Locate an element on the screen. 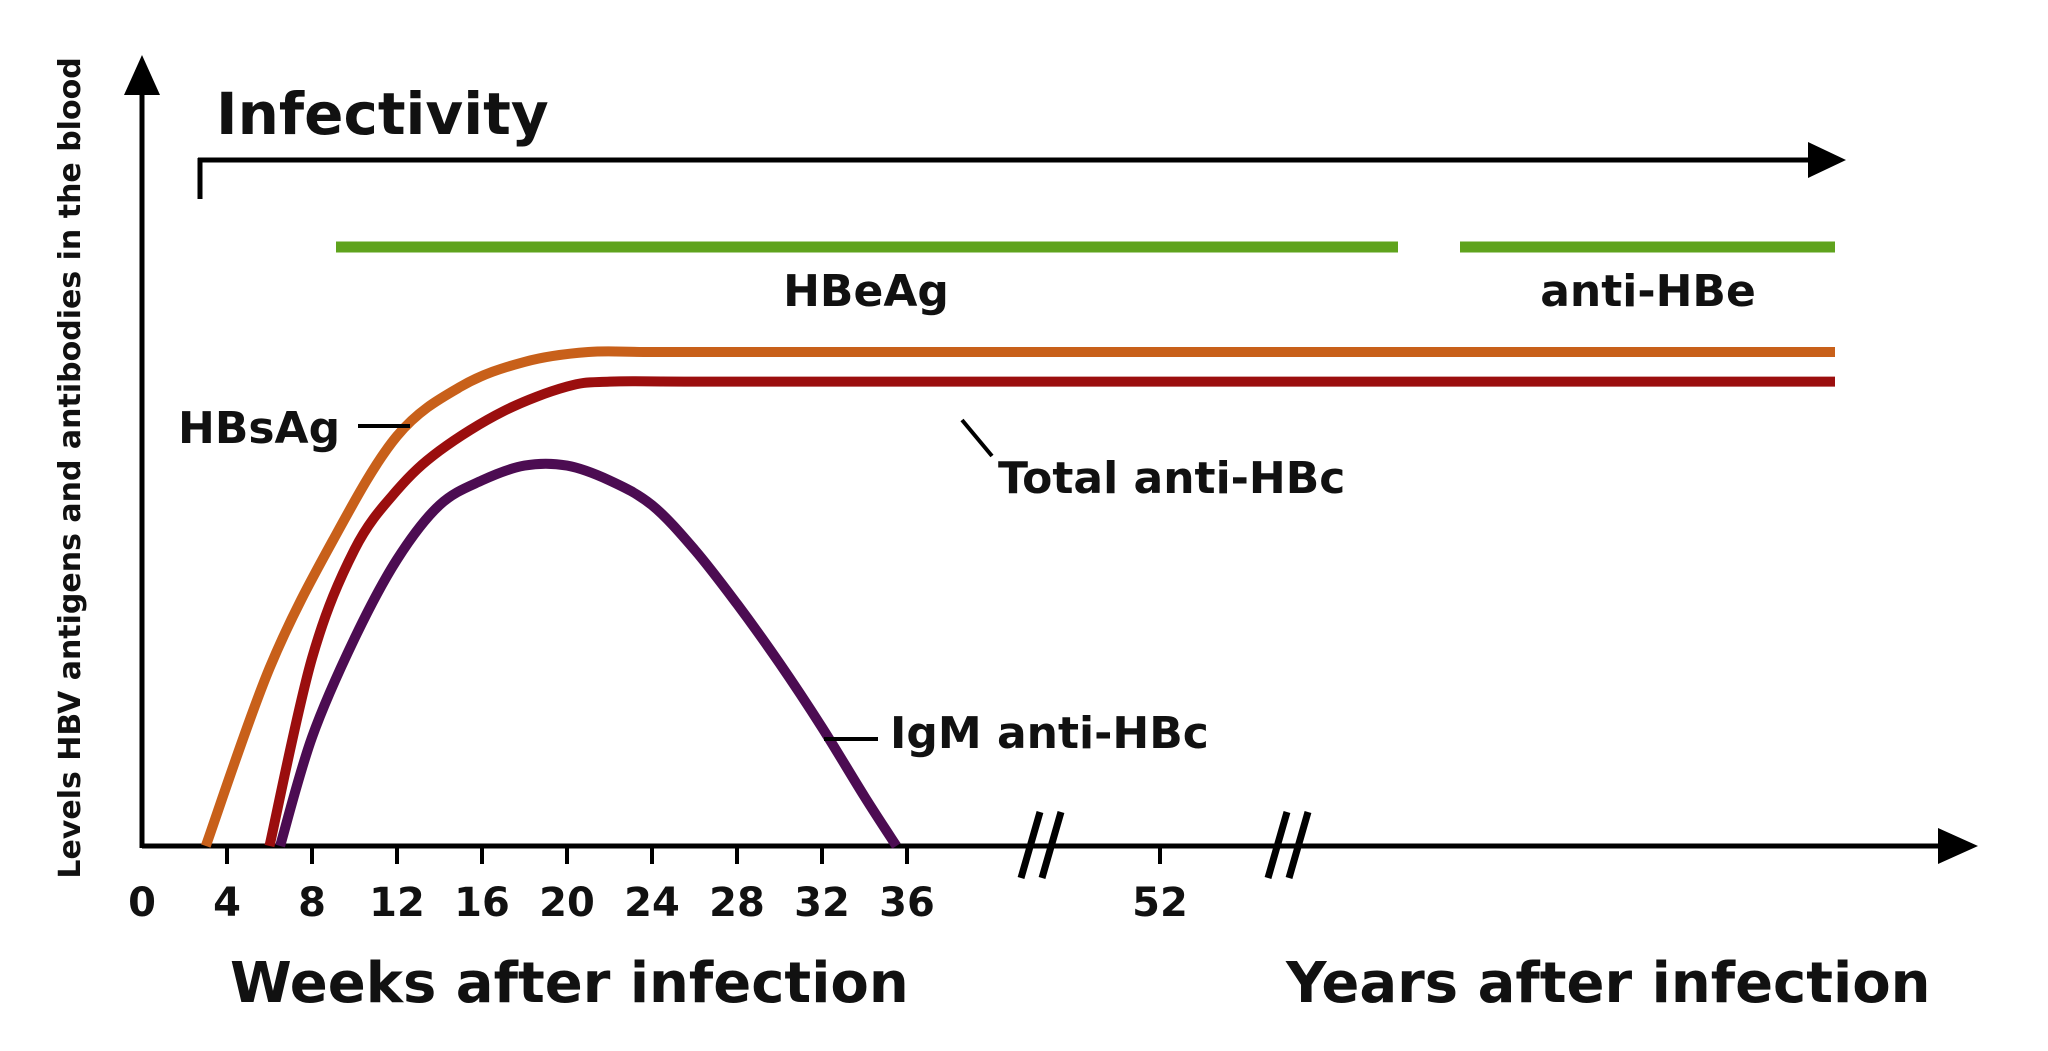 The image size is (2048, 1051). x-axis-ticks: 0 4 8 12 16 20 24 28 32 36 52 is located at coordinates (658, 886).